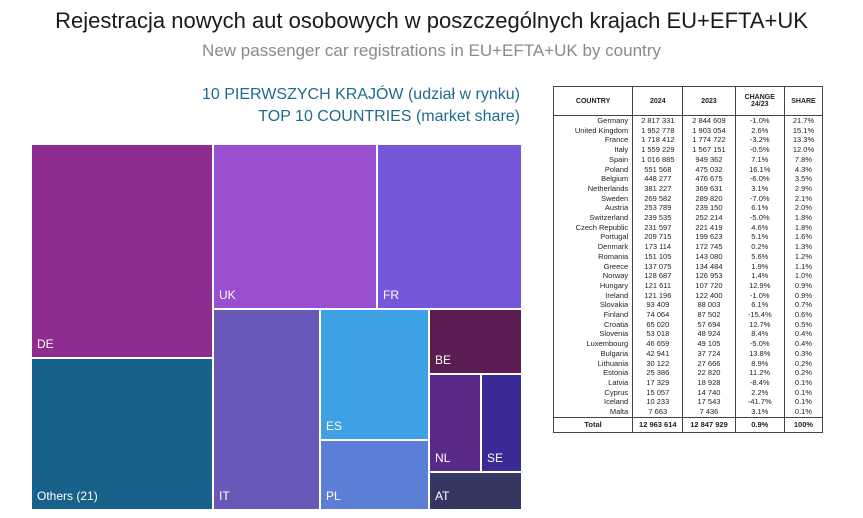  I want to click on cell-2023: 7 436, so click(709, 412).